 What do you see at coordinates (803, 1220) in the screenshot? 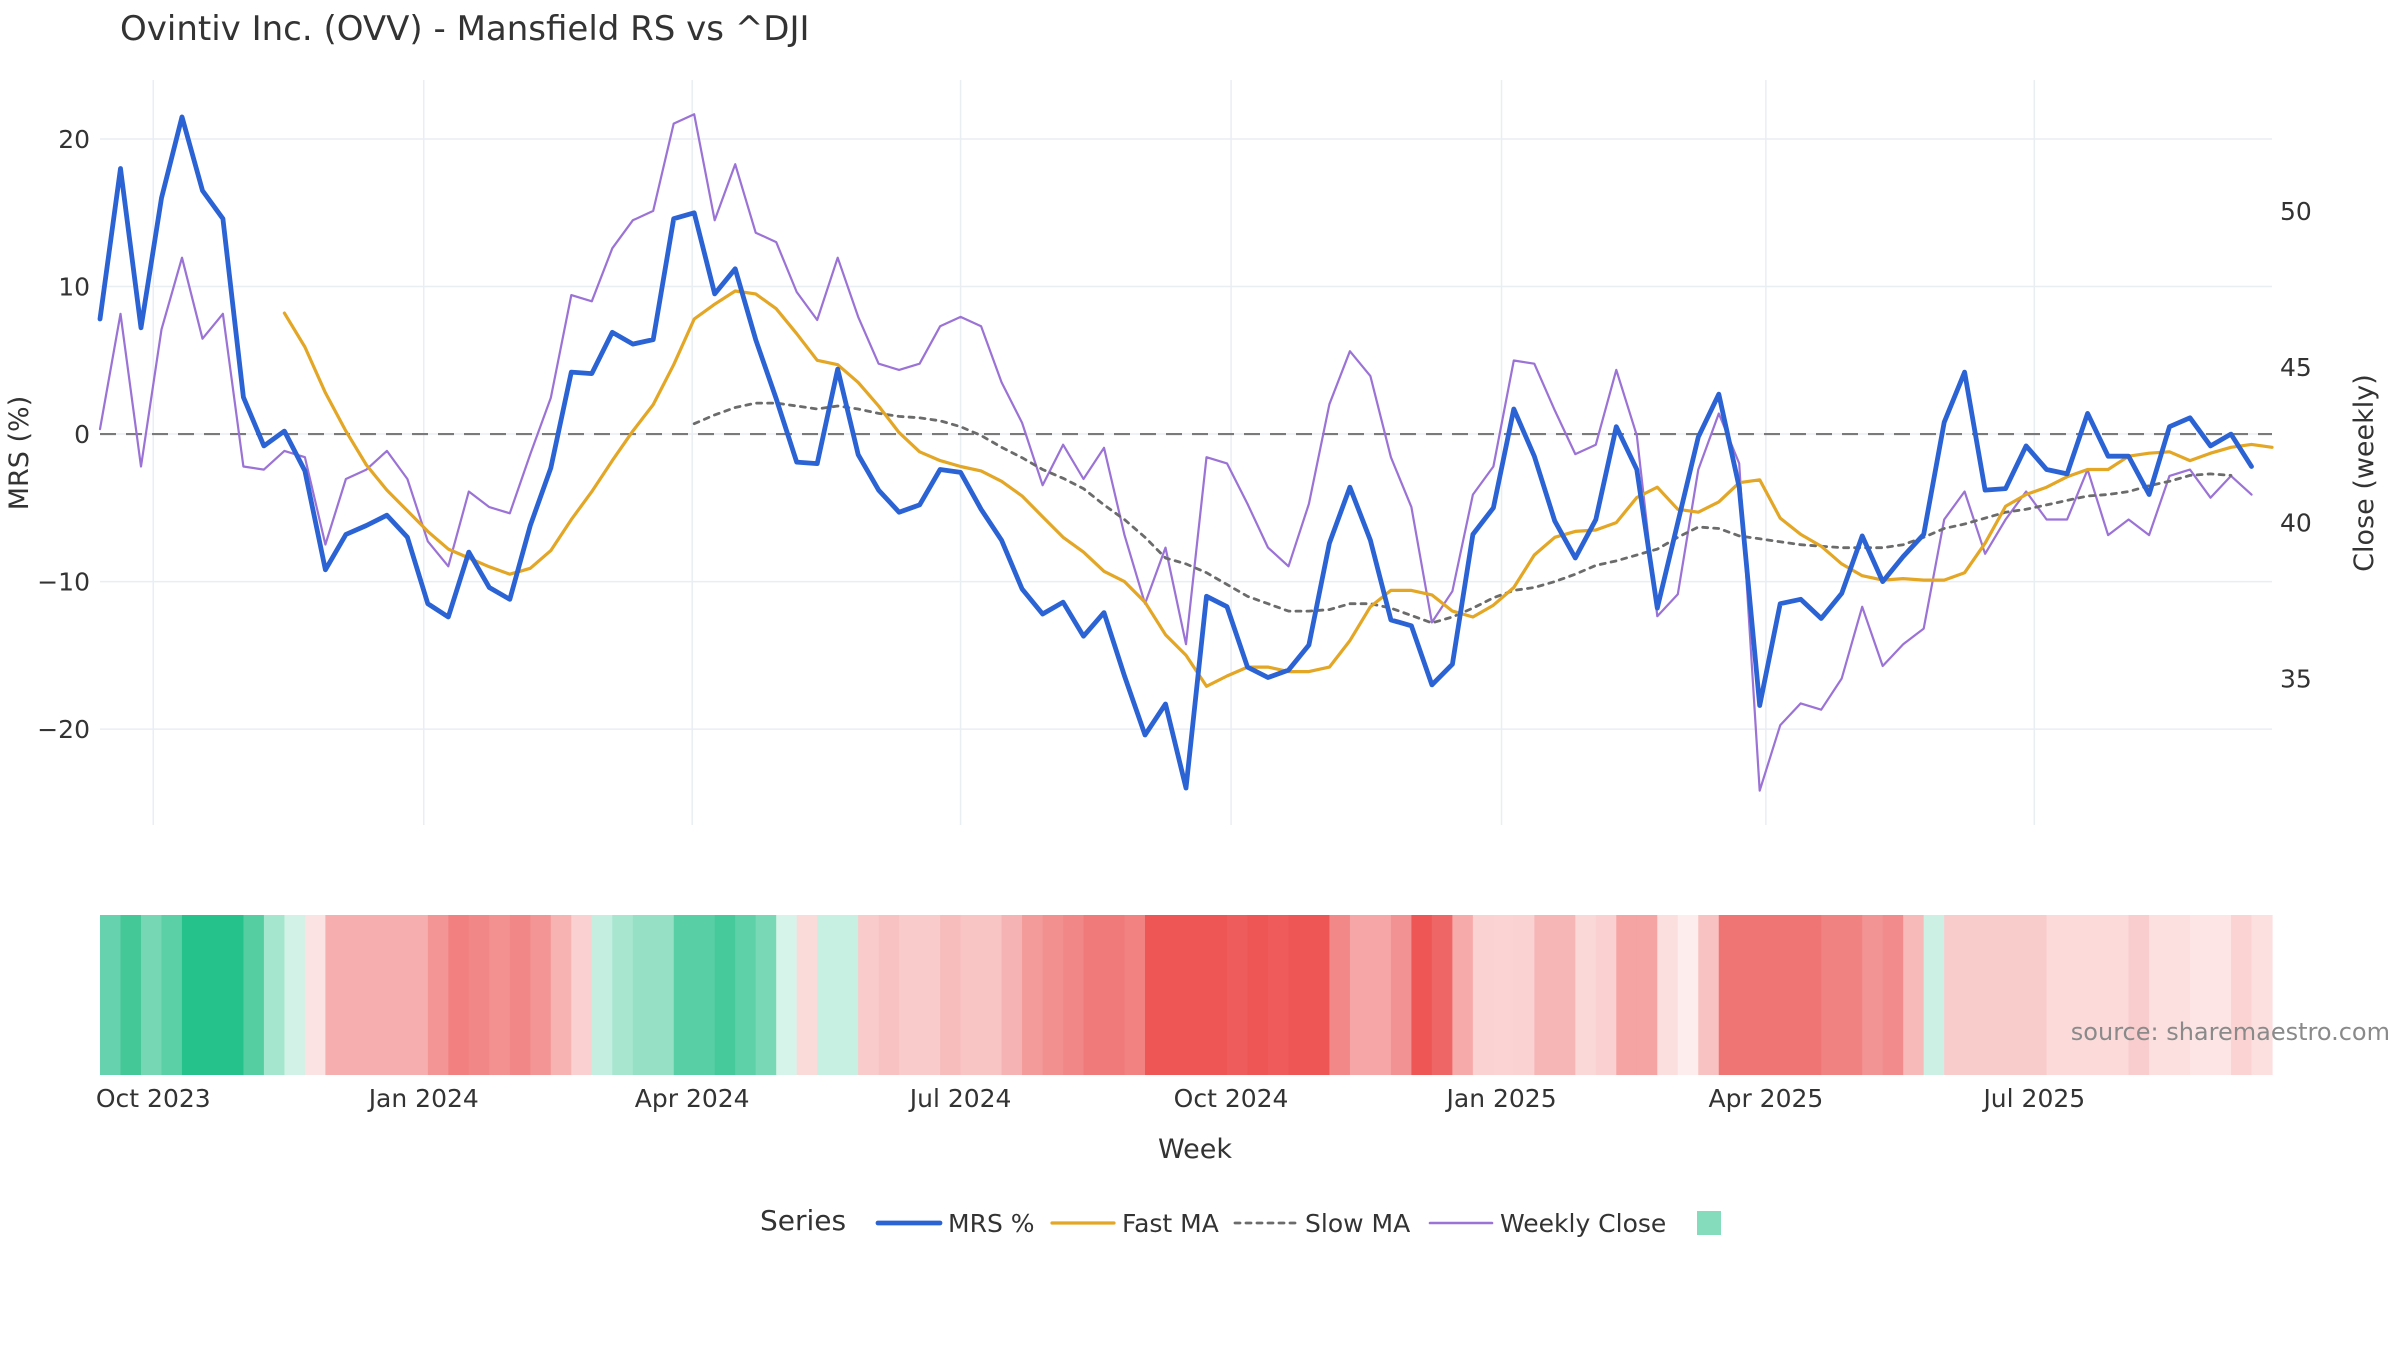
I see `legend-title: Series` at bounding box center [803, 1220].